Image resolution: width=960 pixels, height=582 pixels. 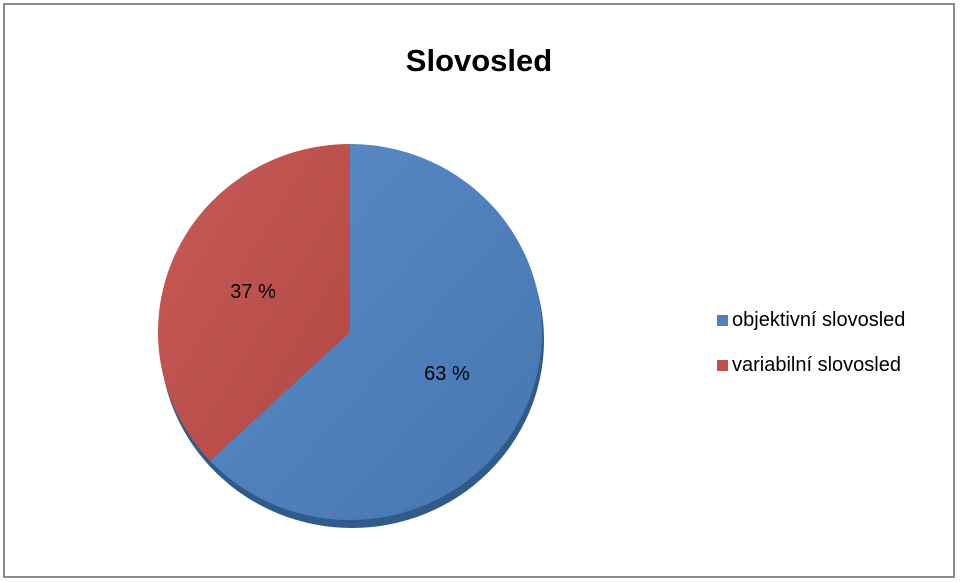 I want to click on pie-data-label-0: 63 %, so click(x=447, y=374).